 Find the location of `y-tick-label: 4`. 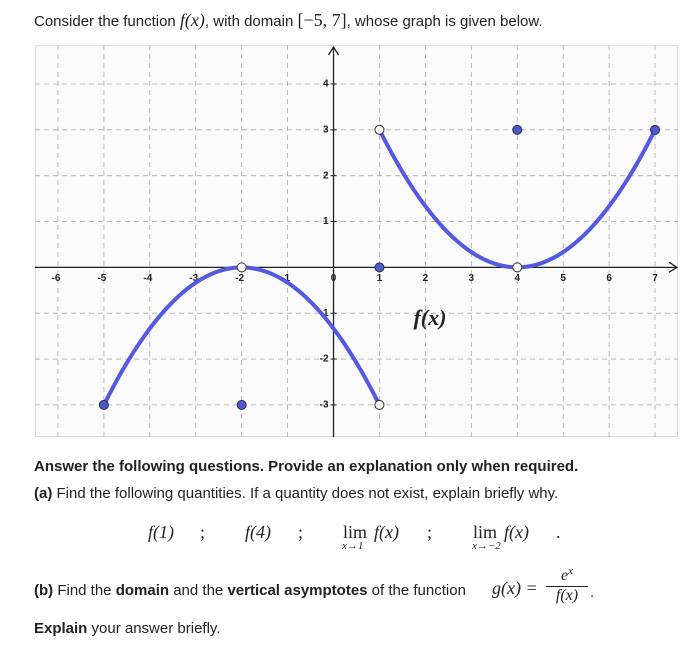

y-tick-label: 4 is located at coordinates (326, 84).